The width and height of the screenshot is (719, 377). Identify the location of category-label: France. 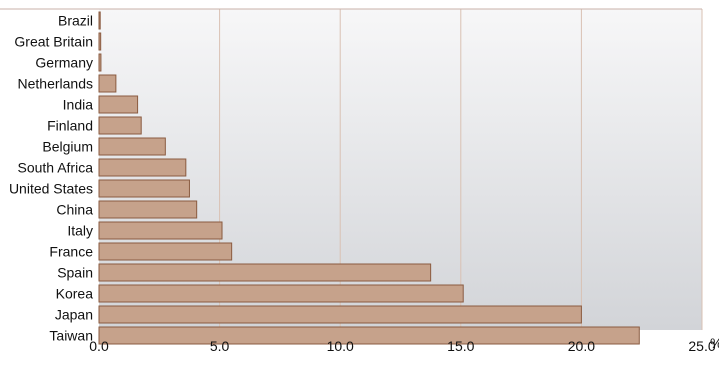
(71, 252).